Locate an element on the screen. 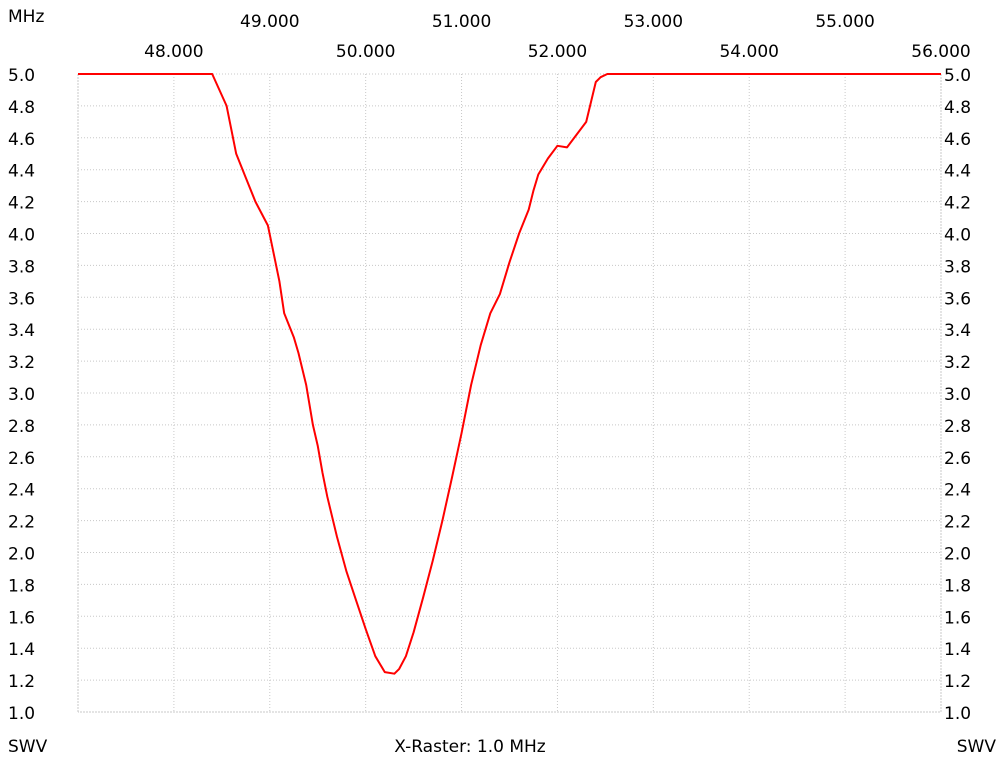 This screenshot has width=1003, height=758. y-tick-label-right: 1.2 is located at coordinates (957, 682).